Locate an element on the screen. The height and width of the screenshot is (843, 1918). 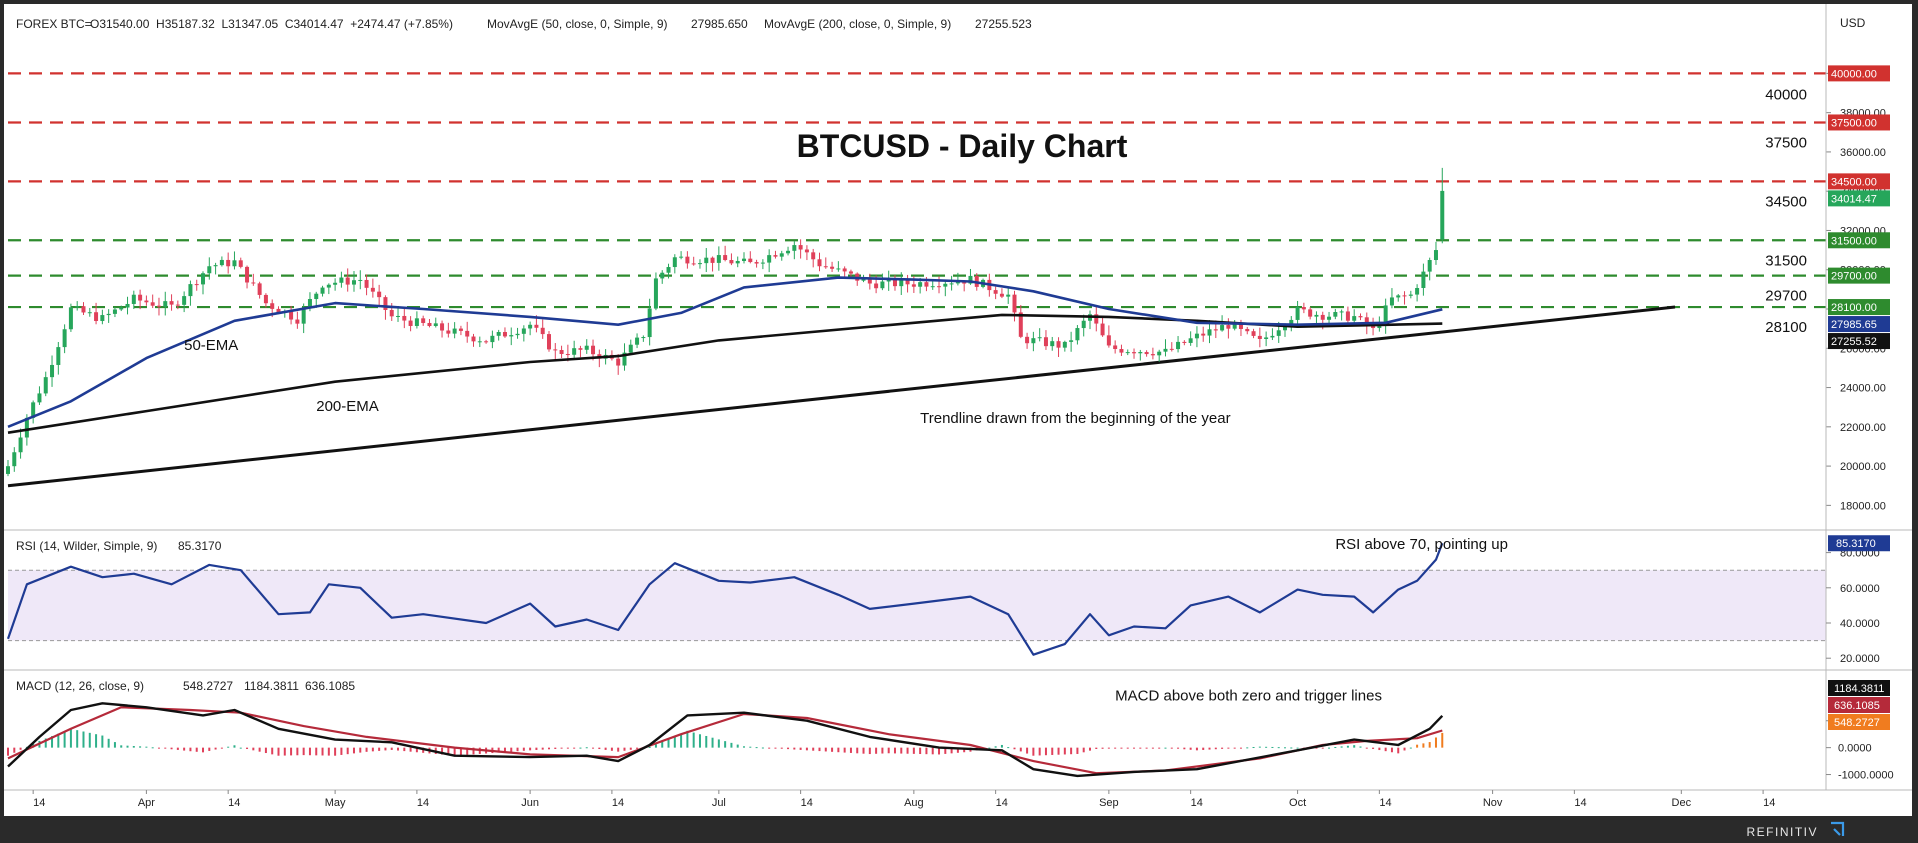
branding-label: REFINITIV is located at coordinates (1782, 832).